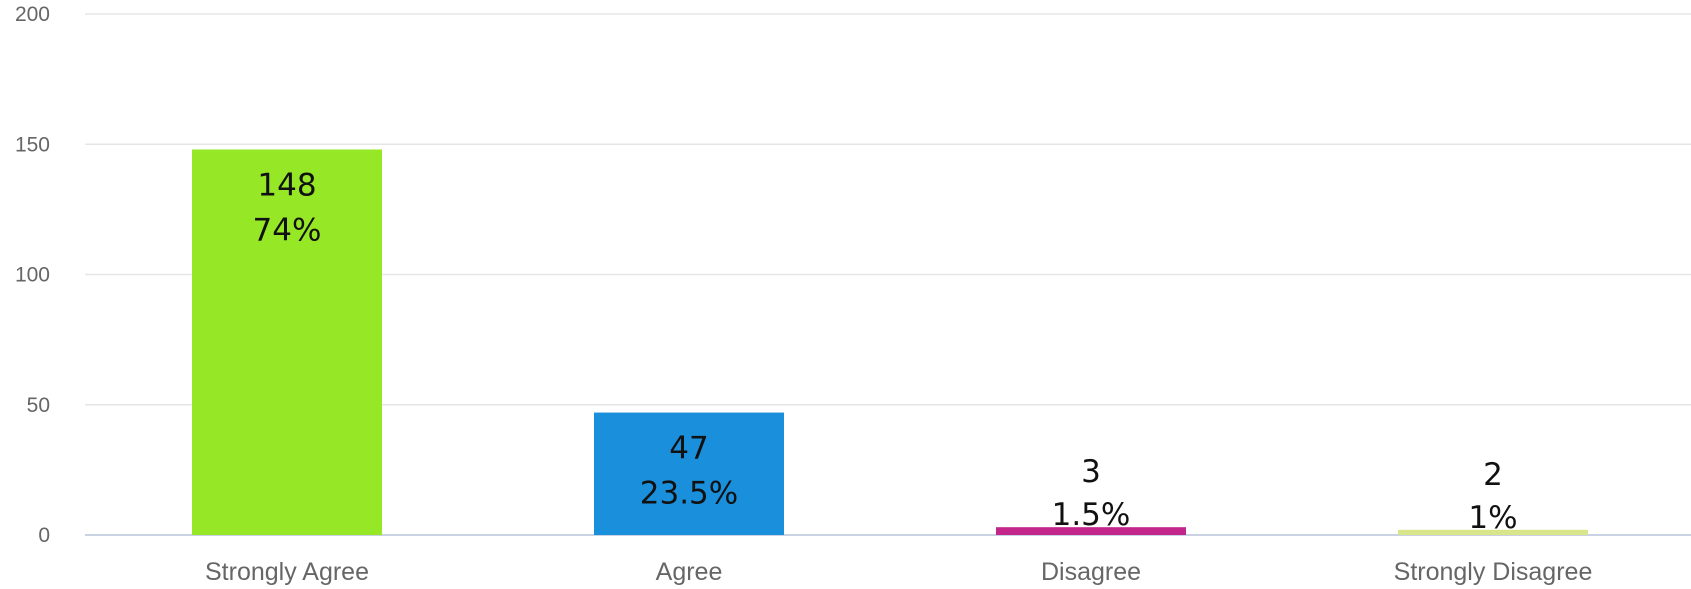 The width and height of the screenshot is (1691, 589). Describe the element at coordinates (286, 185) in the screenshot. I see `data-label-count: 148` at that location.